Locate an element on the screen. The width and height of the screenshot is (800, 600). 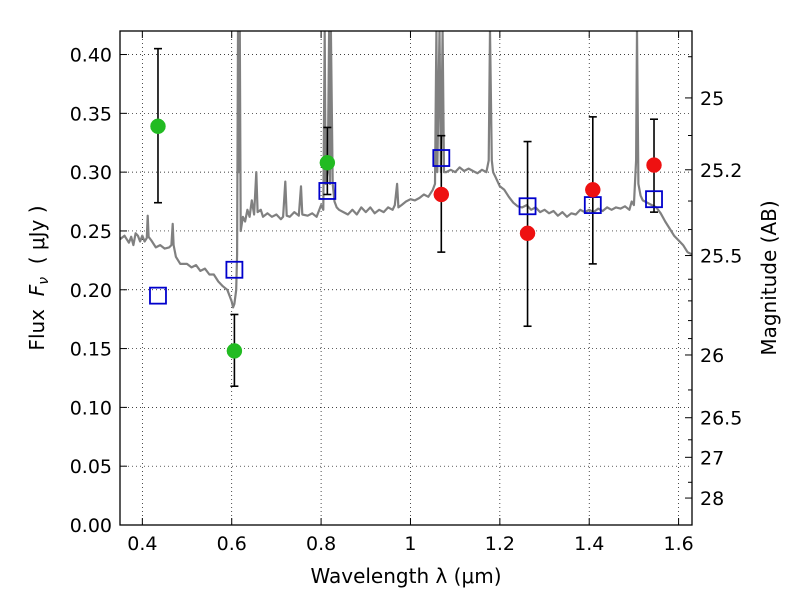
mag-tick-label: 25.5 is located at coordinates (721, 257).